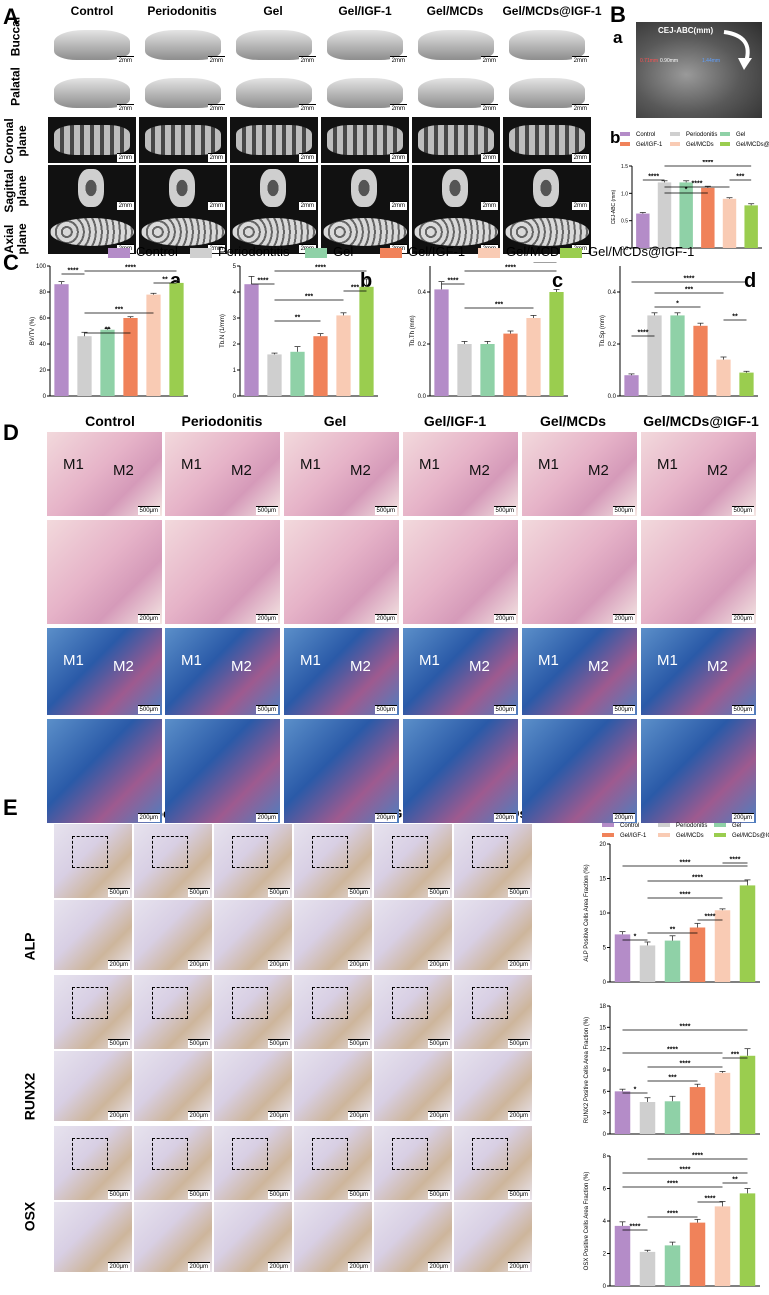 The width and height of the screenshot is (769, 1295). Describe the element at coordinates (173, 1237) in the screenshot. I see `ihc-tile-5-1: 200μm` at that location.